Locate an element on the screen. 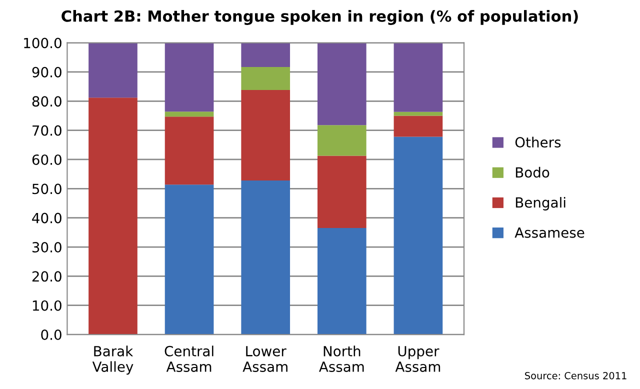 Image resolution: width=640 pixels, height=389 pixels. x-tick-label: North Assam is located at coordinates (341, 359).